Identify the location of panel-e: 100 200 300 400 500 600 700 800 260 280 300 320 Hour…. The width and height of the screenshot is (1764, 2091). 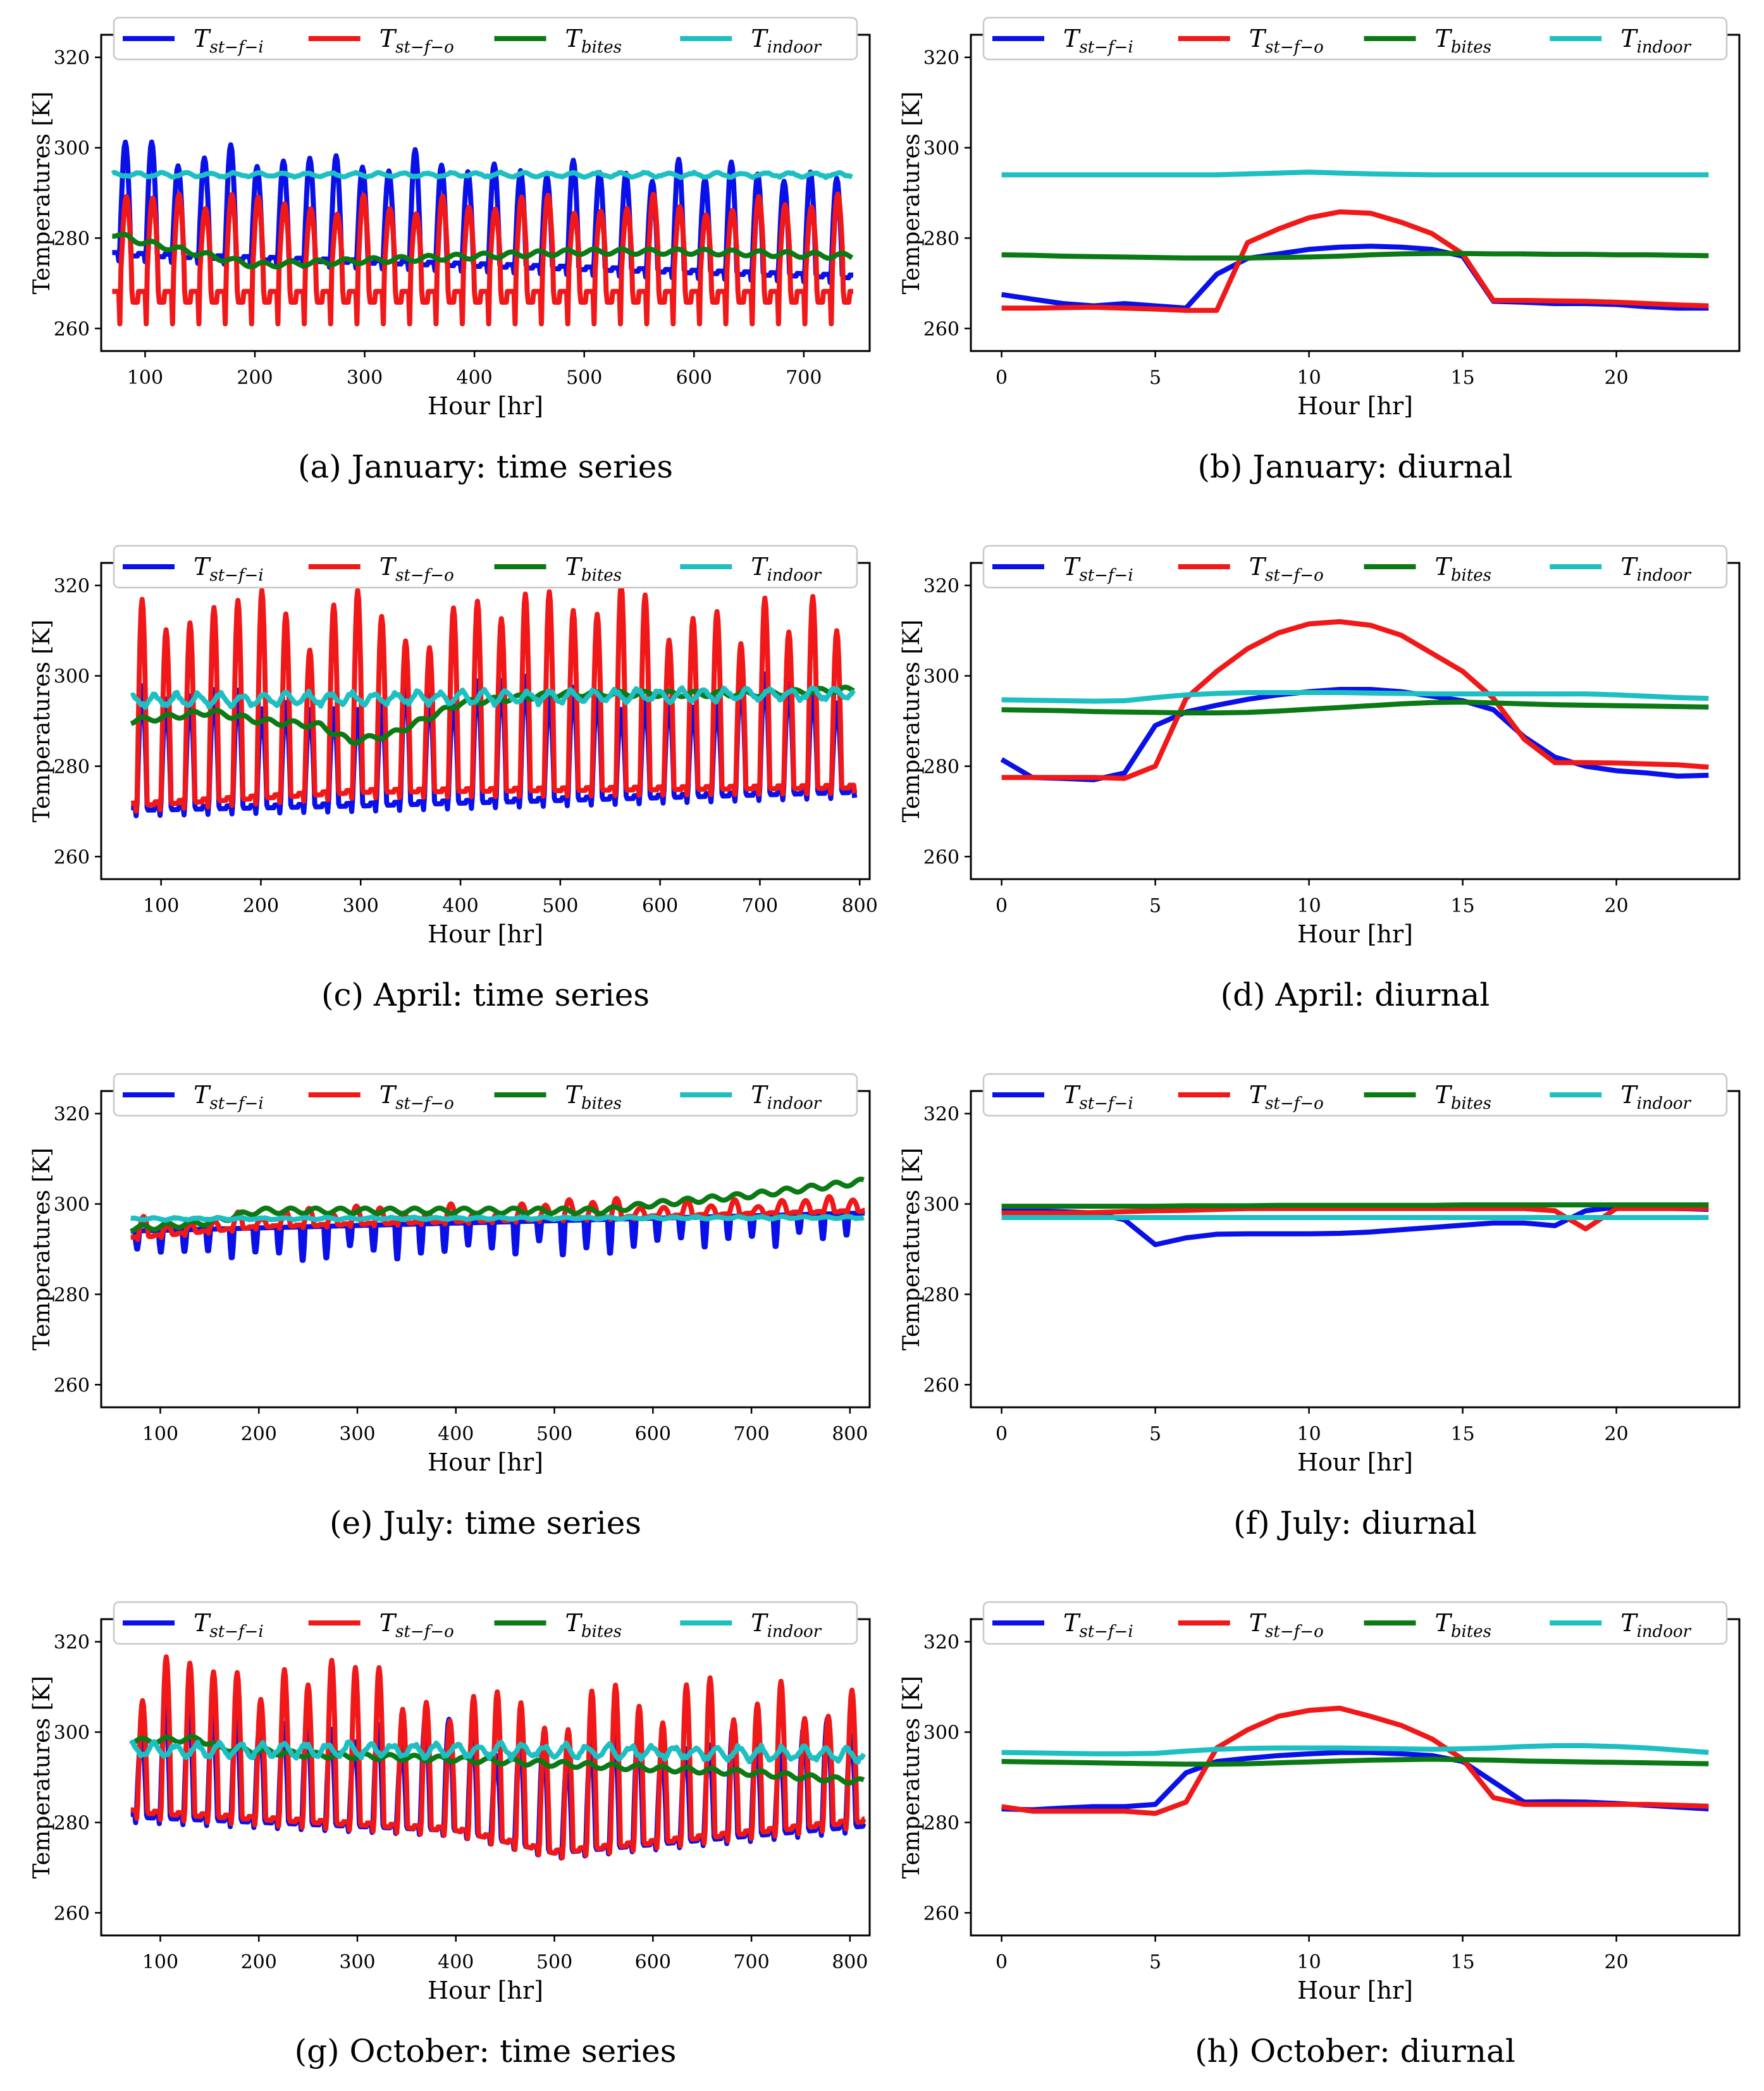
(450, 1307).